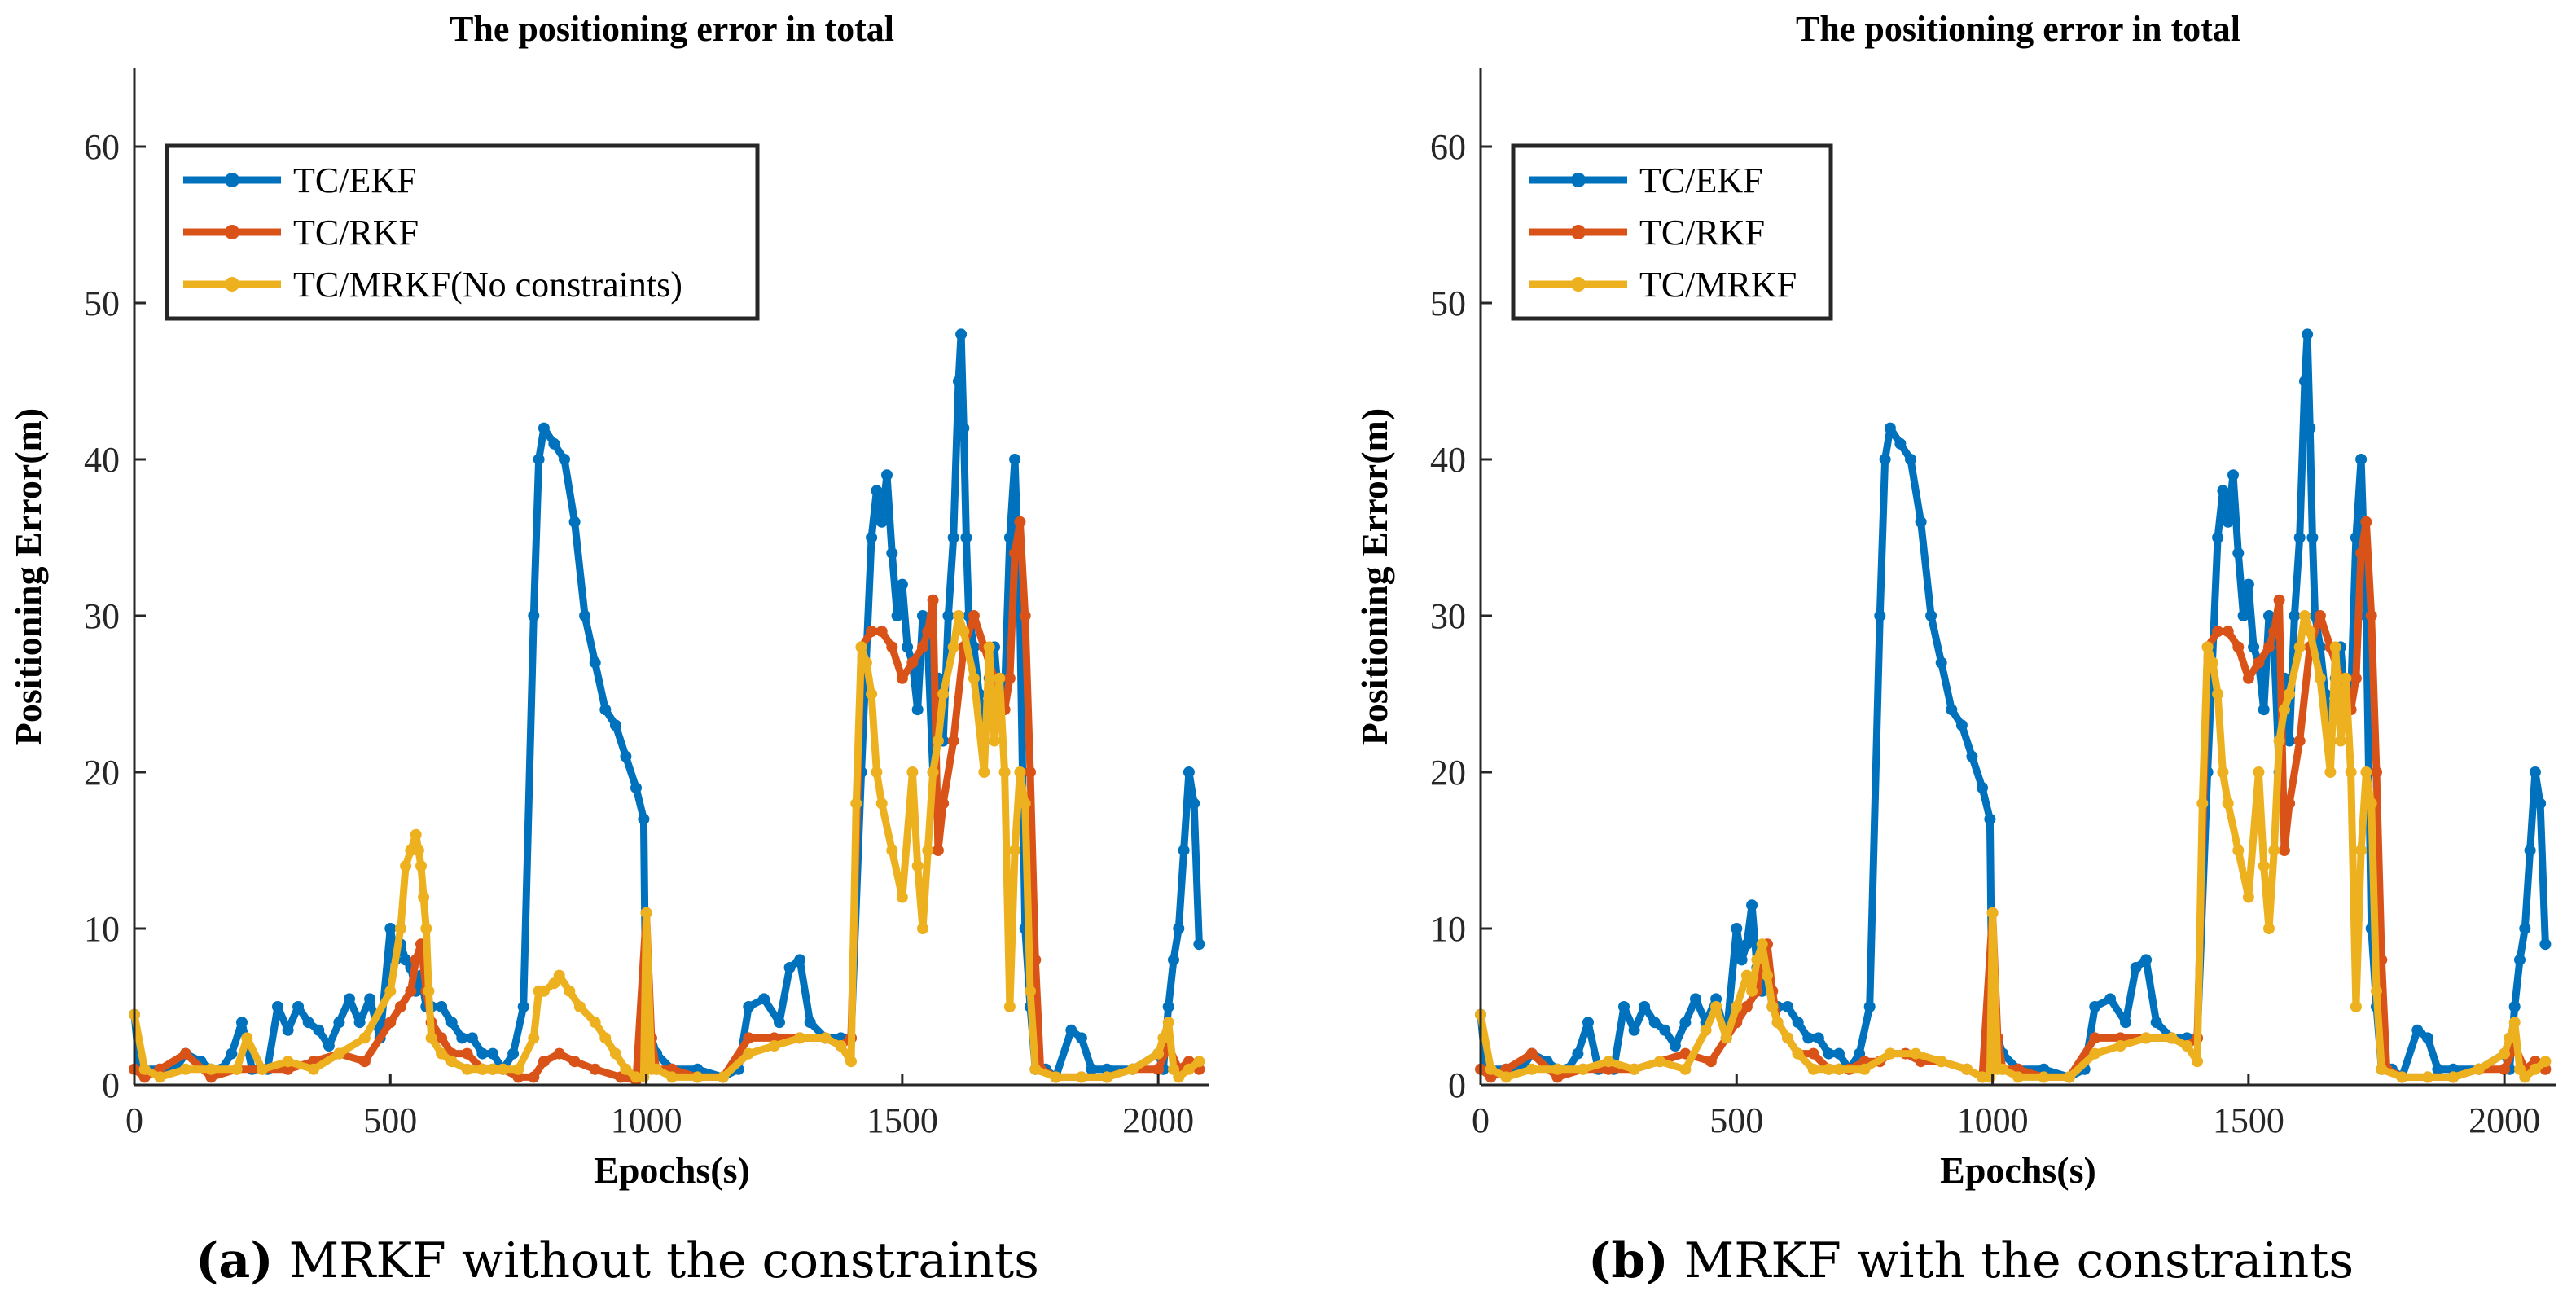 The image size is (2576, 1313). I want to click on caption-b: (b) MRKF with the constraints, so click(1971, 1260).